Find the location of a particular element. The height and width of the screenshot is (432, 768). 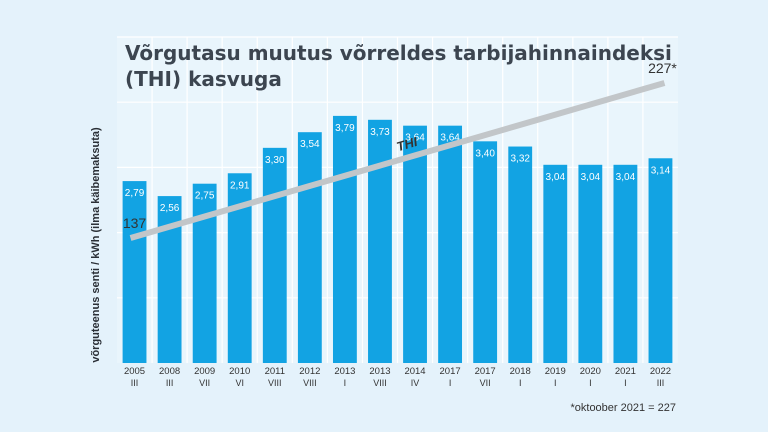

value-label: 2,91 is located at coordinates (240, 185).